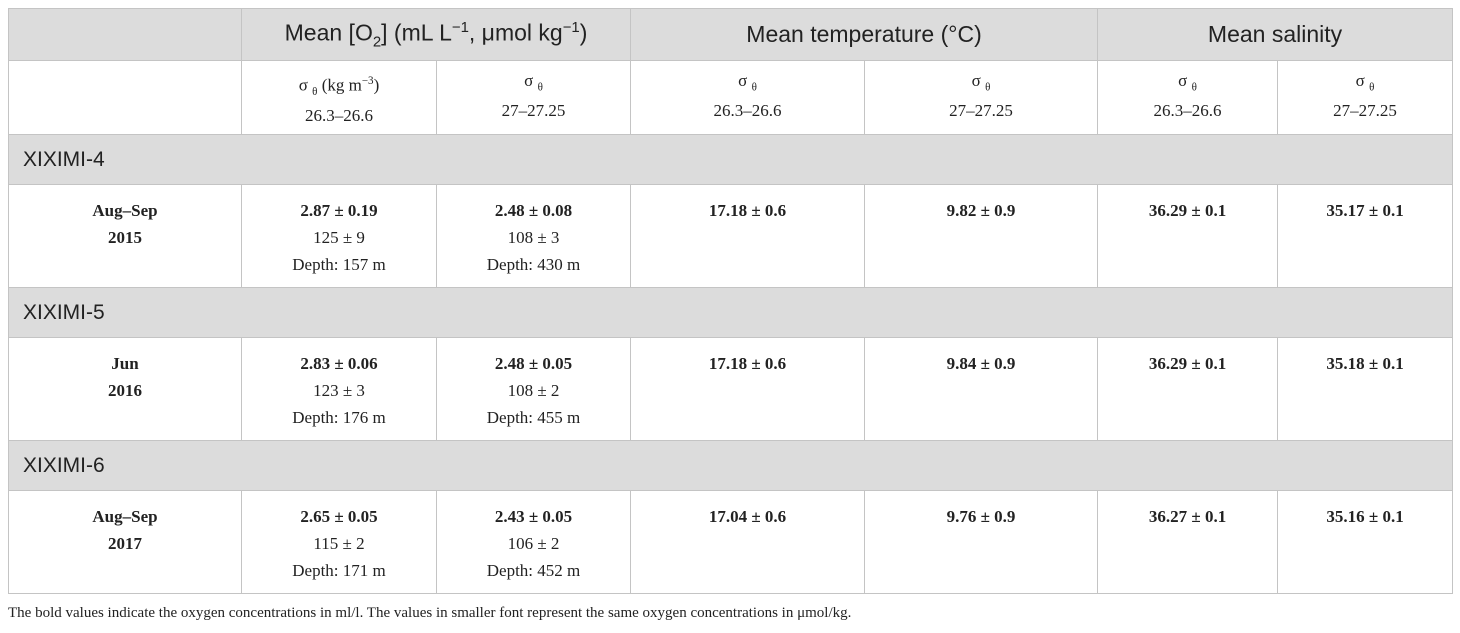 Image resolution: width=1460 pixels, height=633 pixels. Describe the element at coordinates (377, 42) in the screenshot. I see `header-subscript: 2` at that location.